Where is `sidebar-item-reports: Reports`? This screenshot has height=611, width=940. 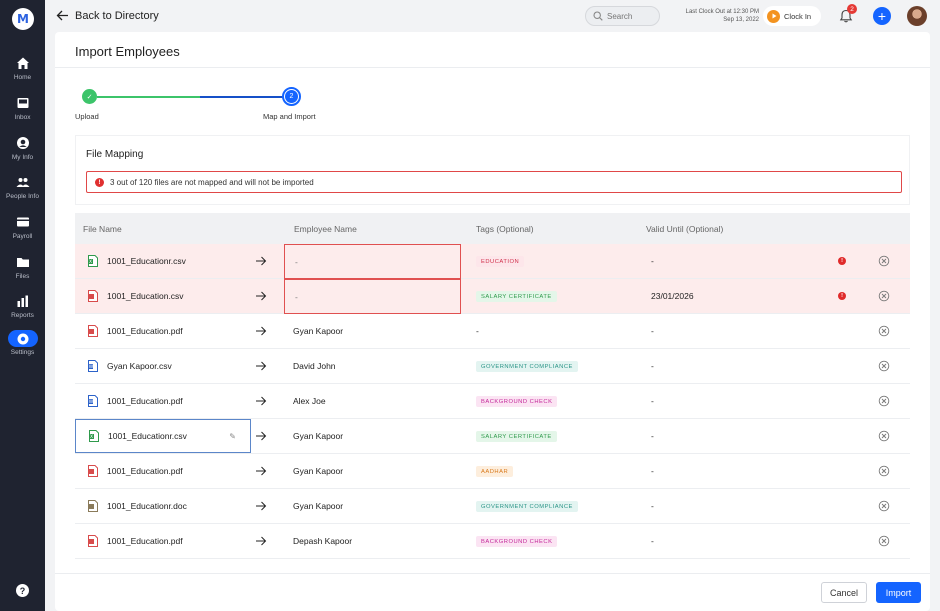 sidebar-item-reports: Reports is located at coordinates (22, 310).